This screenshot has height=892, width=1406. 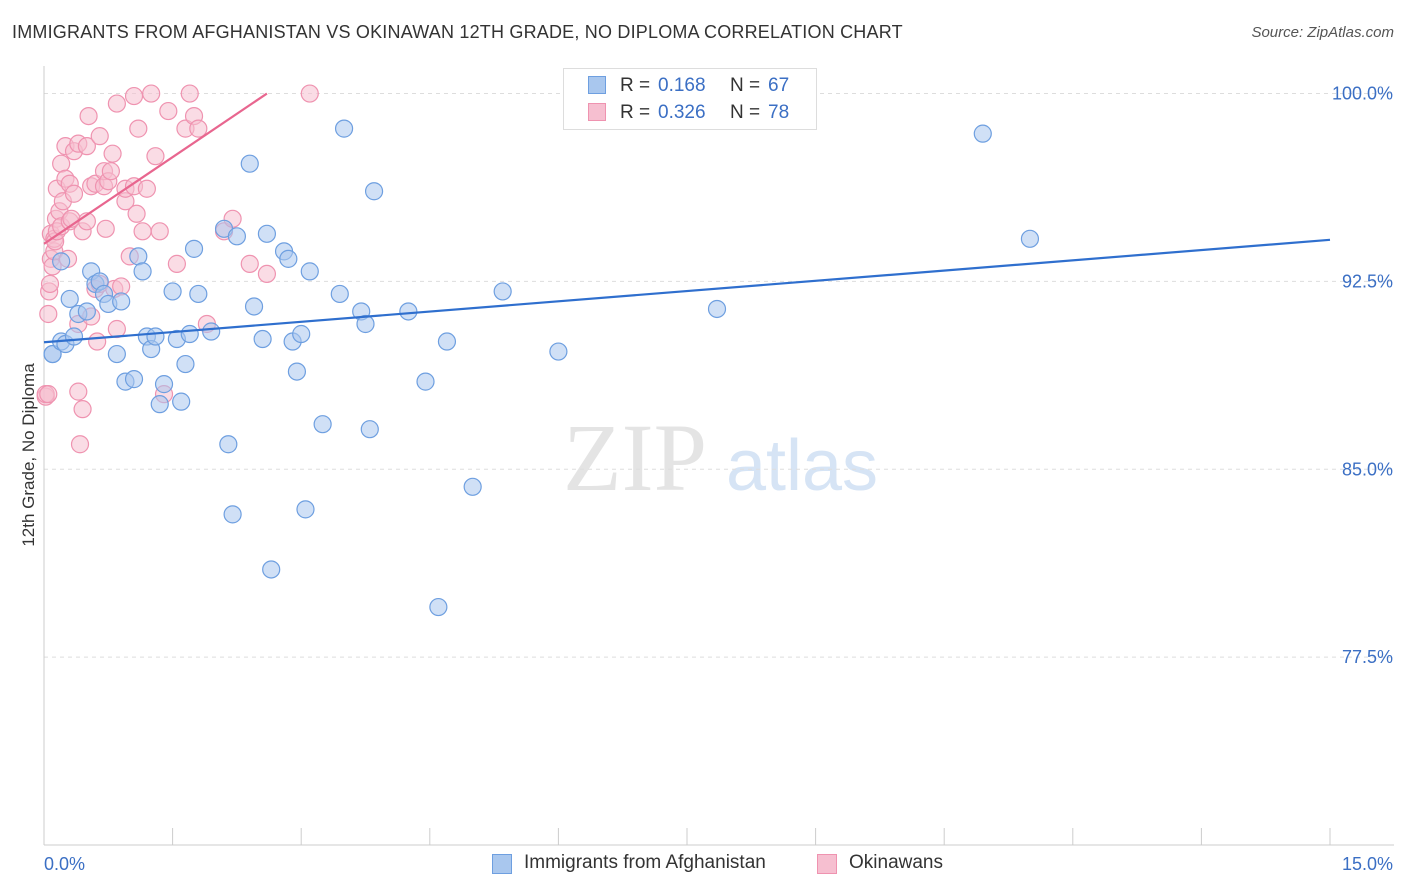 What do you see at coordinates (1367, 281) in the screenshot?
I see `y-tick-label: 92.5%` at bounding box center [1367, 281].